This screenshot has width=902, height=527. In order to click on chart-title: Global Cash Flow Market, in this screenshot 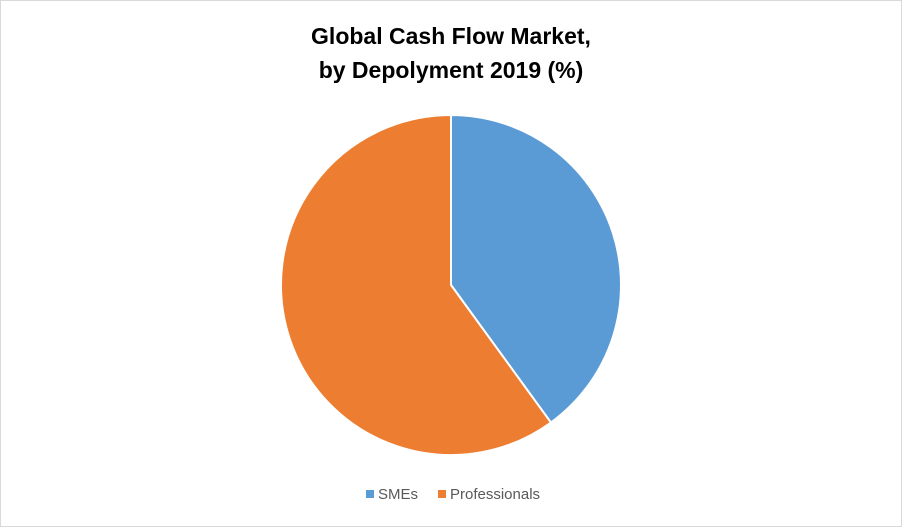, I will do `click(451, 36)`.